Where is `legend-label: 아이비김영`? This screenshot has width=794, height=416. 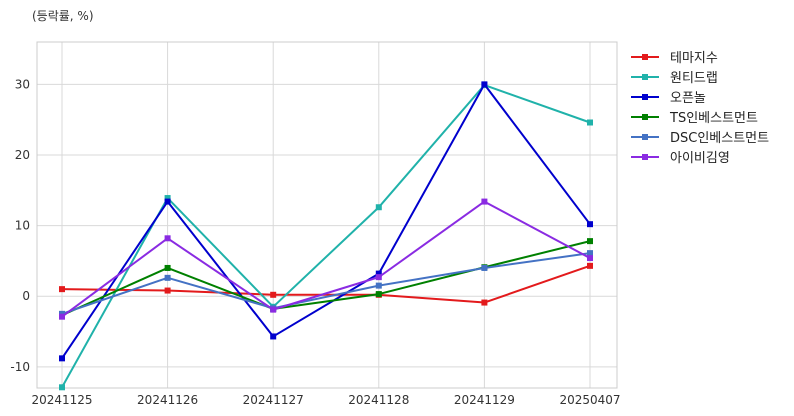
legend-label: 아이비김영 is located at coordinates (700, 158).